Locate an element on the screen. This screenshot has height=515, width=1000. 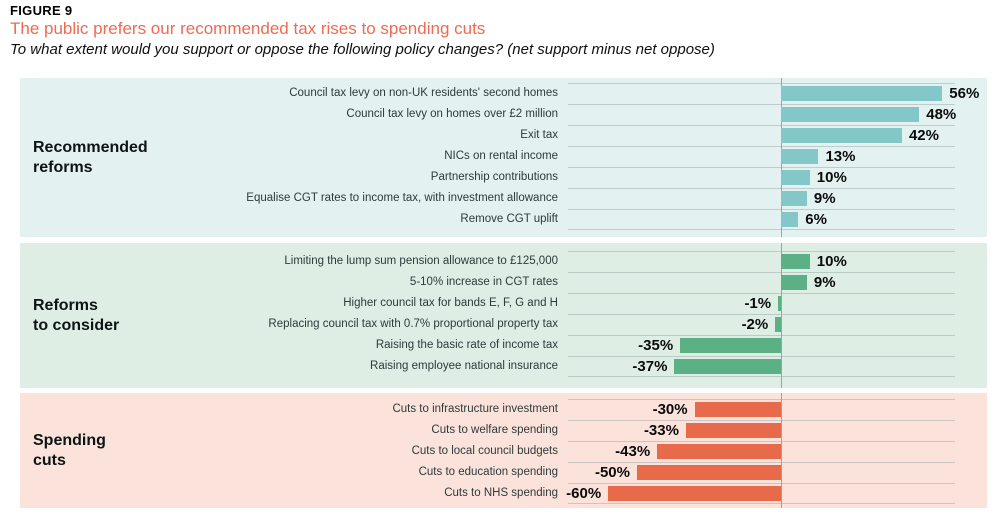
value-label: 6% is located at coordinates (816, 219).